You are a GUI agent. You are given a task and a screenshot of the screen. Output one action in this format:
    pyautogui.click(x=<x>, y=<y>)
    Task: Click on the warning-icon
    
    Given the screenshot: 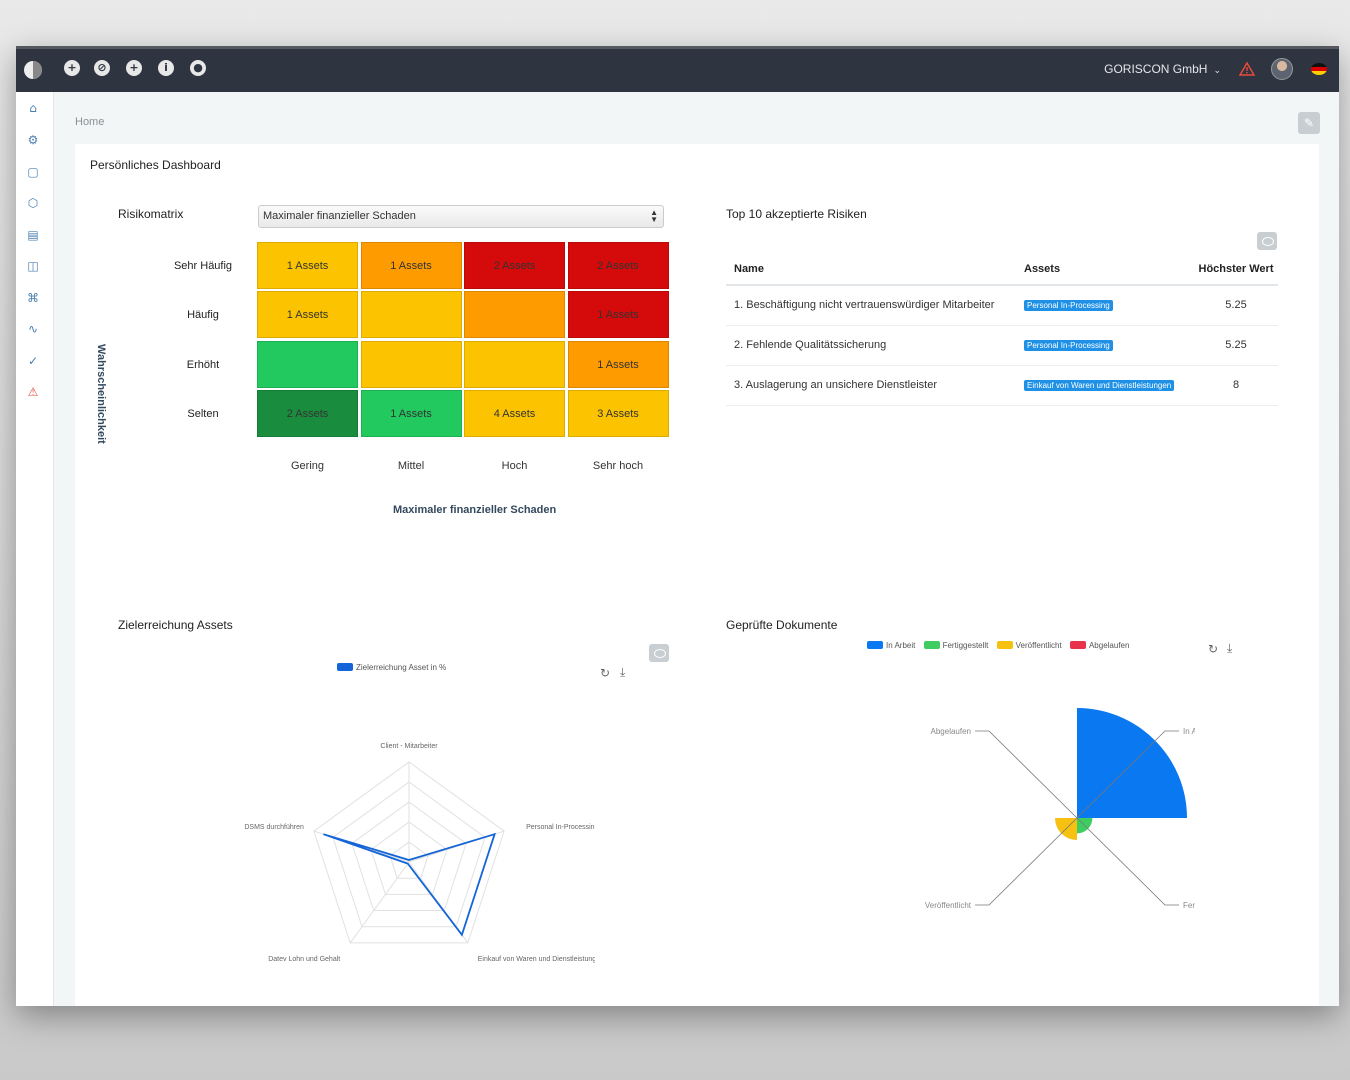 What is the action you would take?
    pyautogui.click(x=1247, y=69)
    